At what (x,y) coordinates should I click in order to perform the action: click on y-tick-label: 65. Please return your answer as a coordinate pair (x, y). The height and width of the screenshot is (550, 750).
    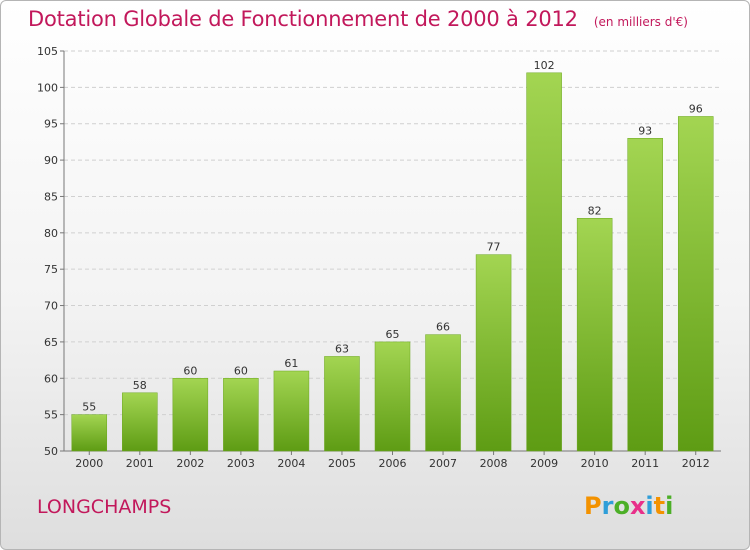
    Looking at the image, I should click on (51, 342).